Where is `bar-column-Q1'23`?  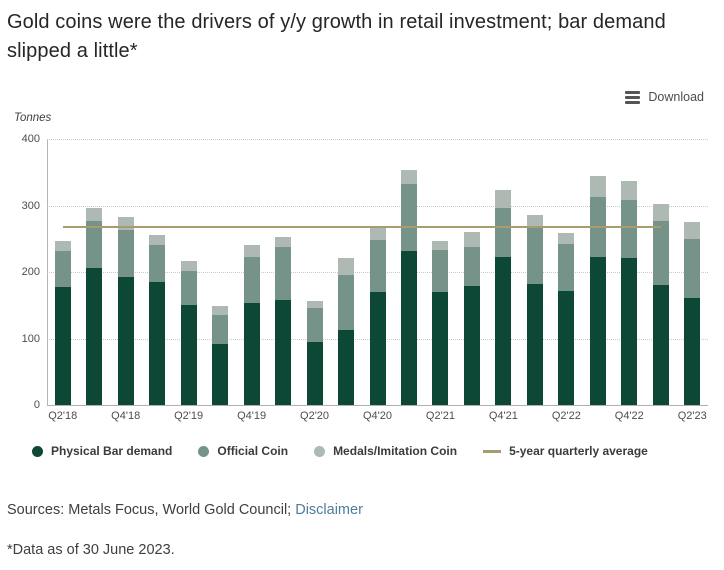 bar-column-Q1'23 is located at coordinates (660, 304).